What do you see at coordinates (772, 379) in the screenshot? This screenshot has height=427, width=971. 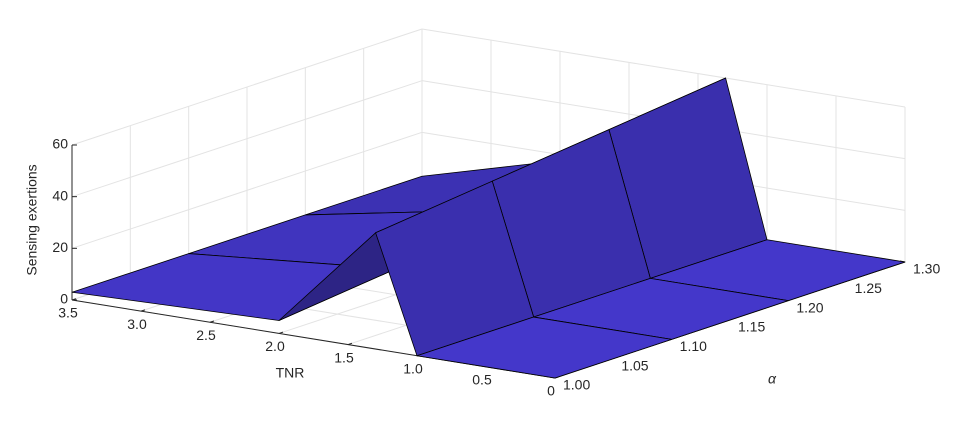 I see `y-axis-label: α` at bounding box center [772, 379].